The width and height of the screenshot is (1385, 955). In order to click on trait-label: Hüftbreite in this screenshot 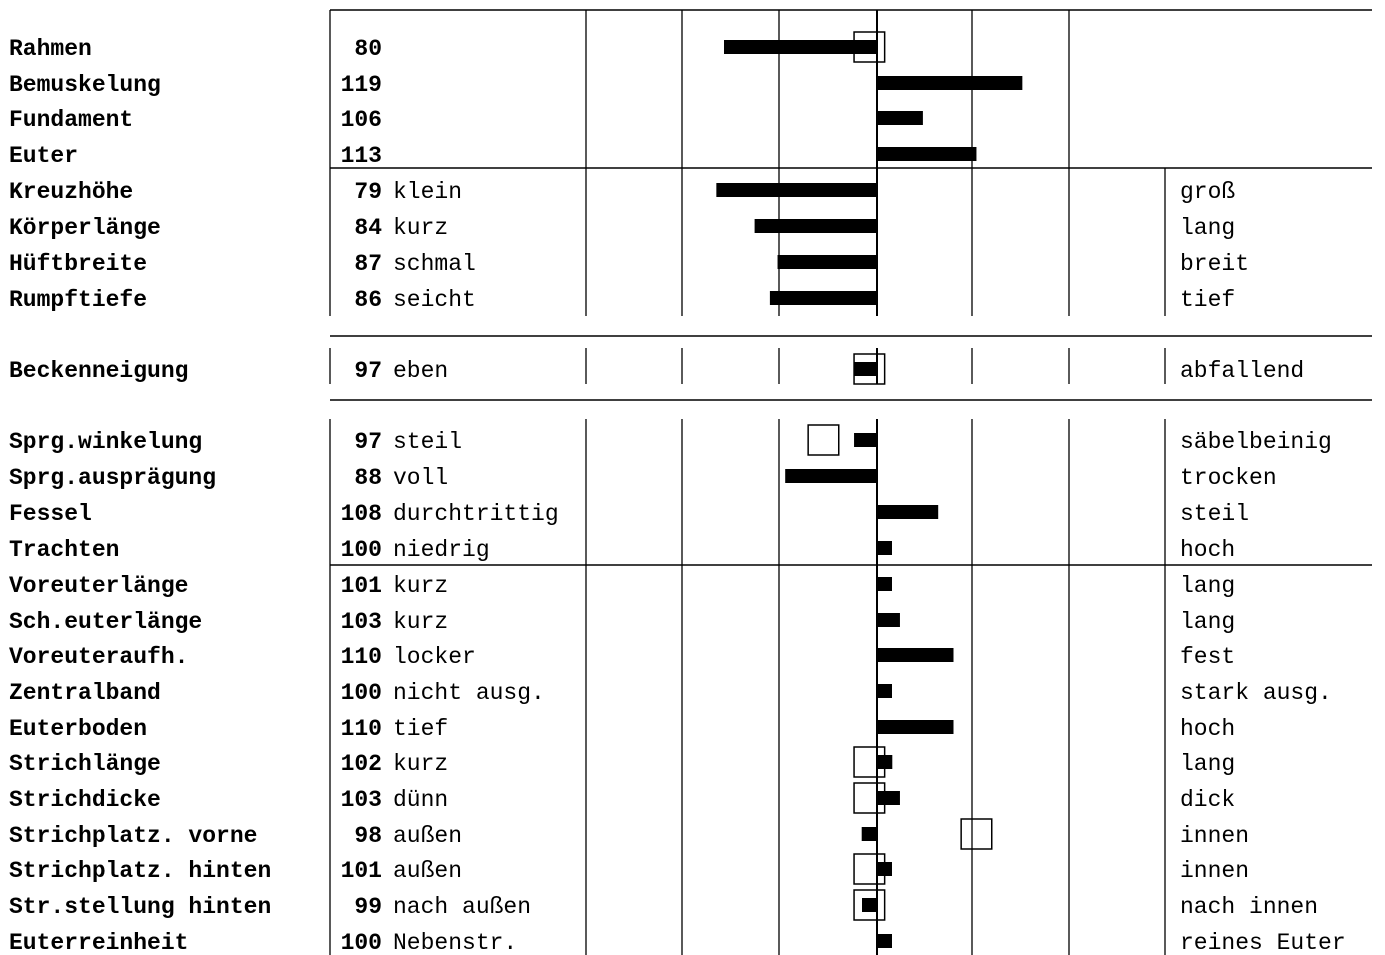, I will do `click(78, 264)`.